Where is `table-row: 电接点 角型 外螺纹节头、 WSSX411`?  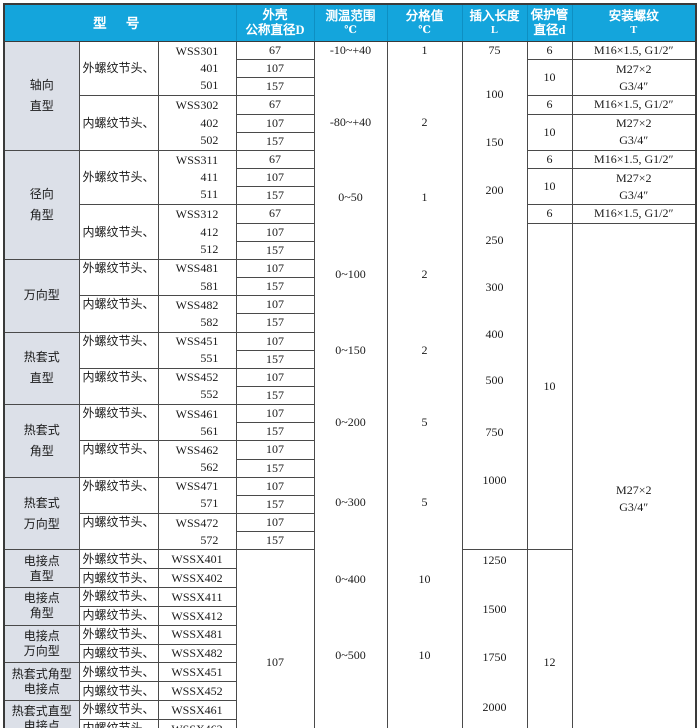
table-row: 电接点 角型 外螺纹节头、 WSSX411 is located at coordinates (349, 606).